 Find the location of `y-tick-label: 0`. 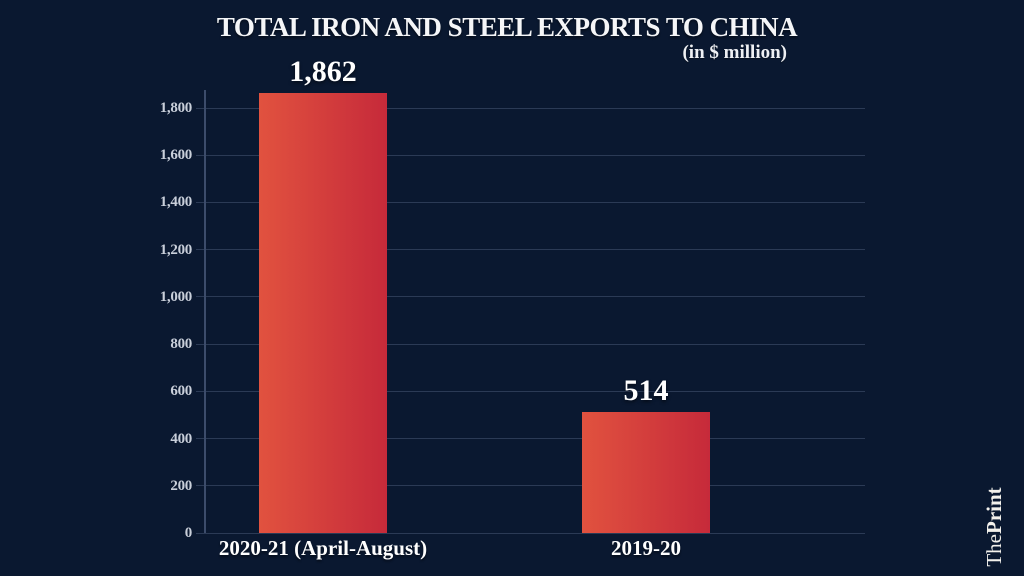

y-tick-label: 0 is located at coordinates (188, 533).